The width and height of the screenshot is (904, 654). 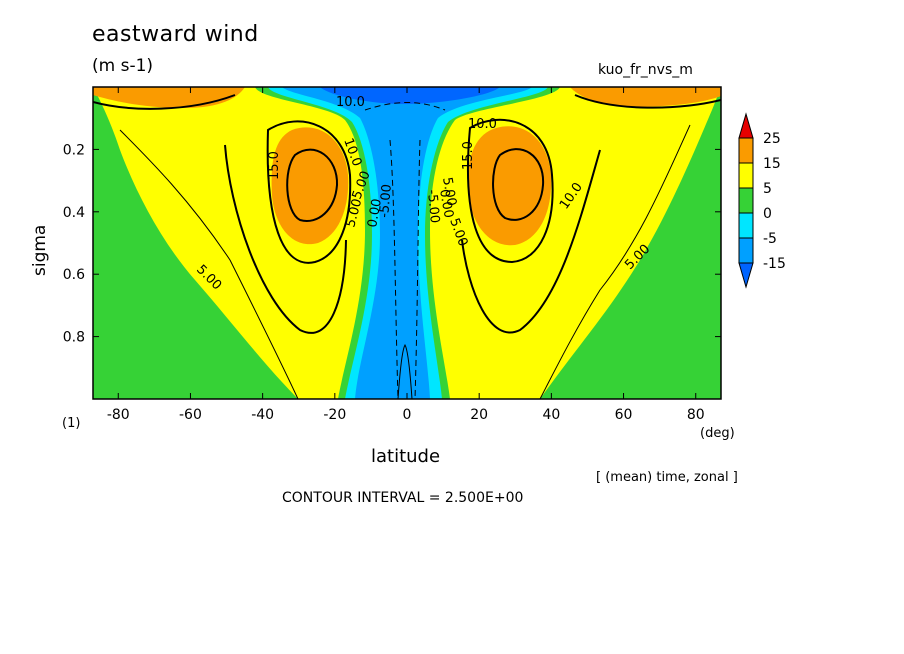 I want to click on colorbar-arrow-bottom, so click(x=746, y=275).